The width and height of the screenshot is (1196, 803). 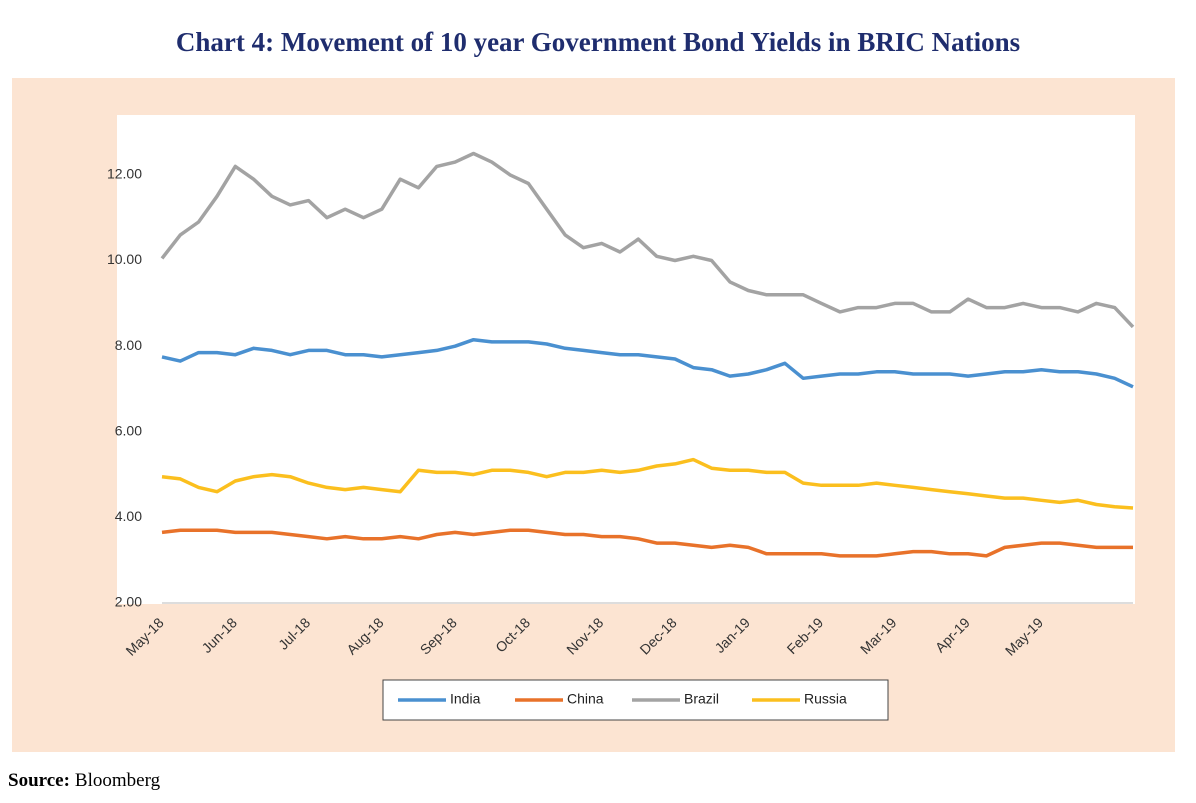 What do you see at coordinates (128, 602) in the screenshot?
I see `y-tick-label: 2.00` at bounding box center [128, 602].